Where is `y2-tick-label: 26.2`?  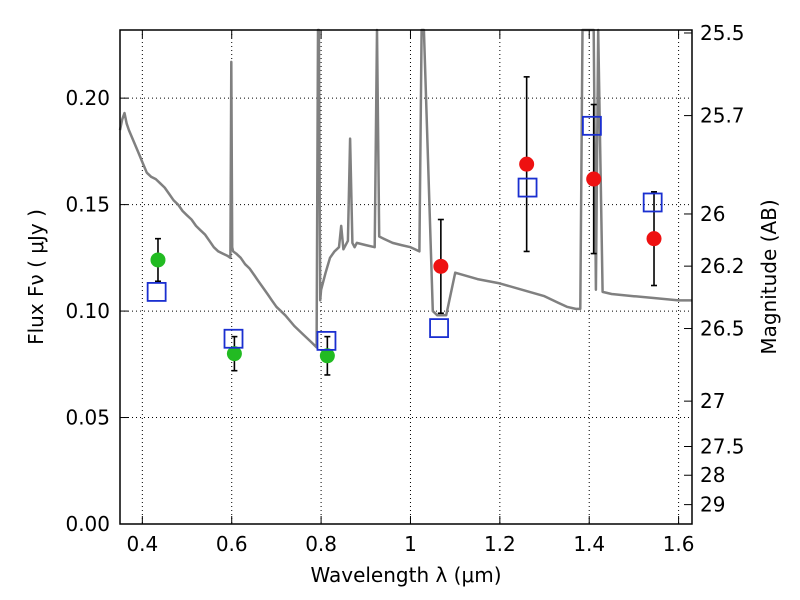 y2-tick-label: 26.2 is located at coordinates (722, 266).